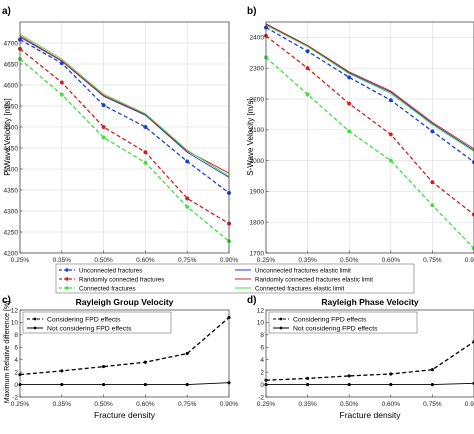  What do you see at coordinates (125, 302) in the screenshot?
I see `chart-title: Rayleigh Group Velocity` at bounding box center [125, 302].